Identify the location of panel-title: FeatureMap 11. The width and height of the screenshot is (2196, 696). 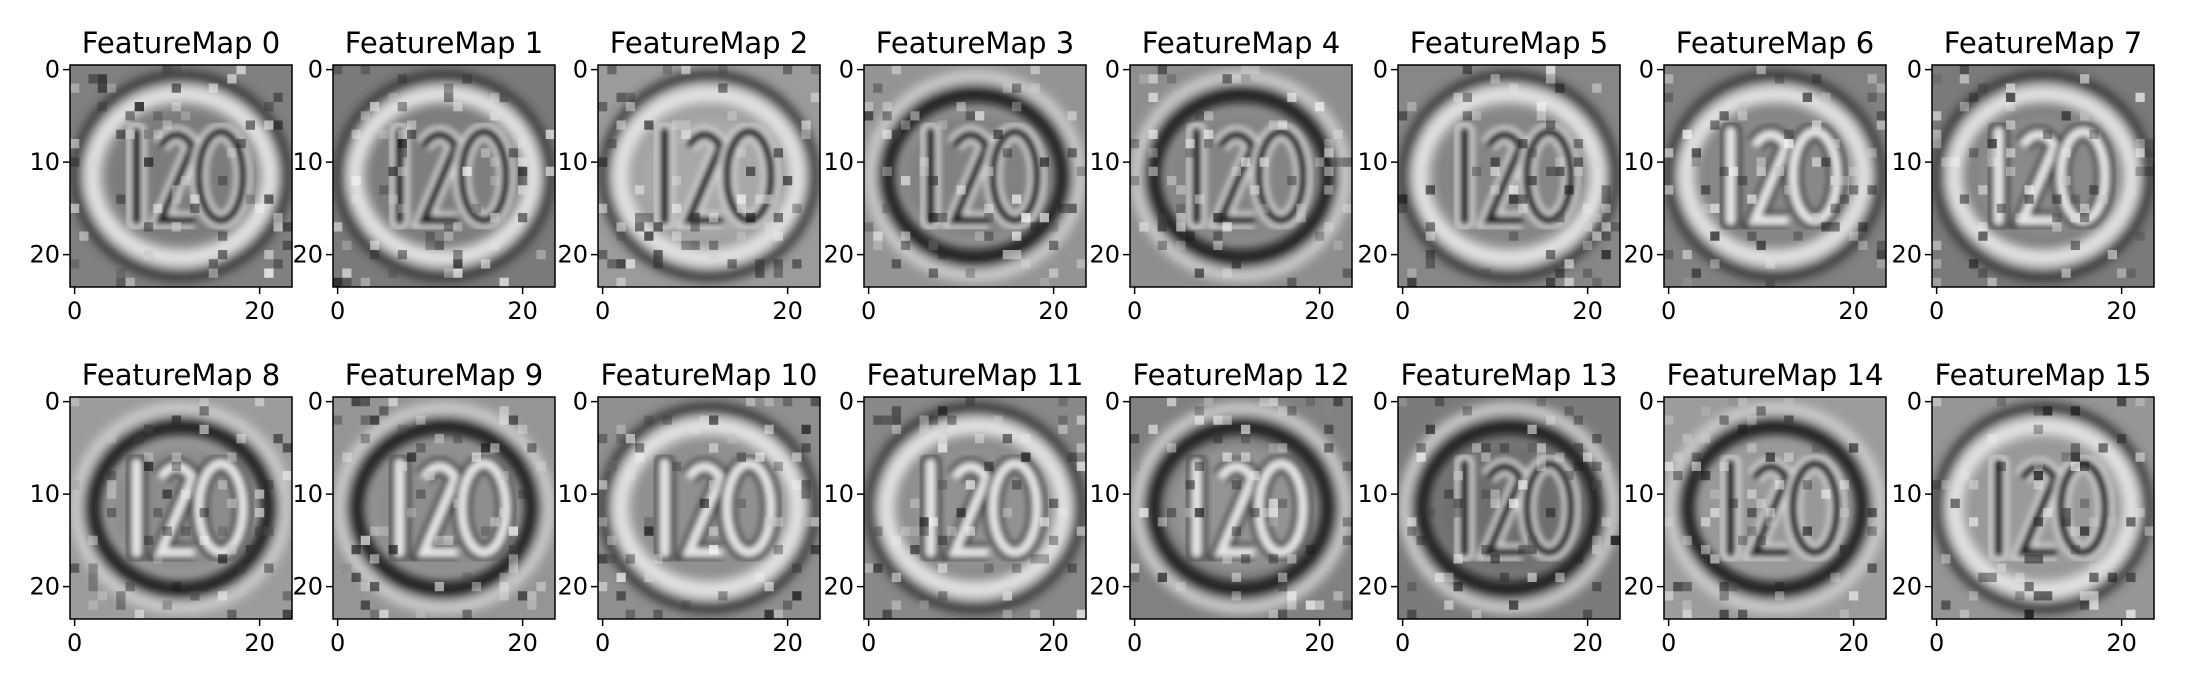
(975, 375).